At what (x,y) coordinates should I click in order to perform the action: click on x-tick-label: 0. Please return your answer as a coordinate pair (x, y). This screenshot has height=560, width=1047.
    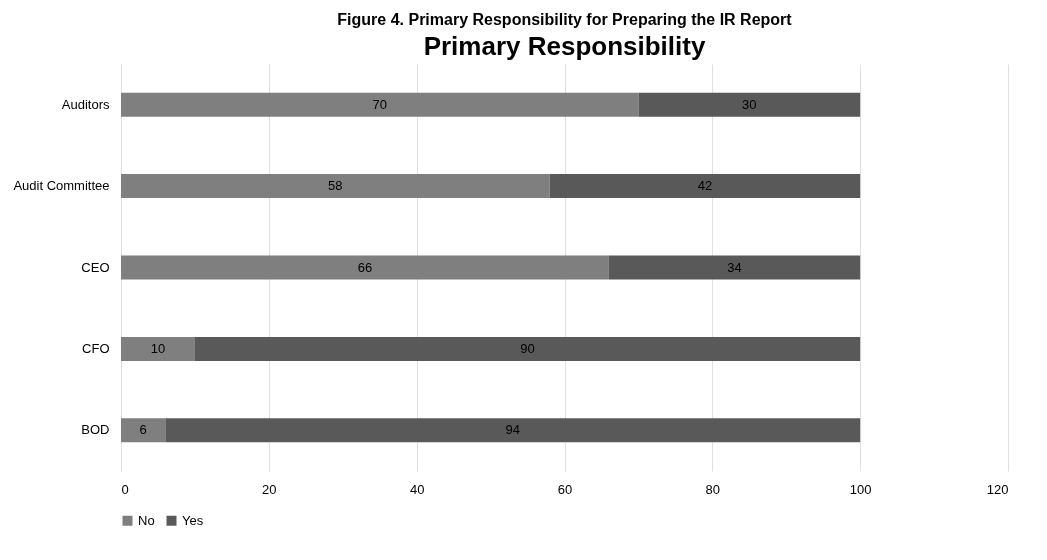
    Looking at the image, I should click on (125, 489).